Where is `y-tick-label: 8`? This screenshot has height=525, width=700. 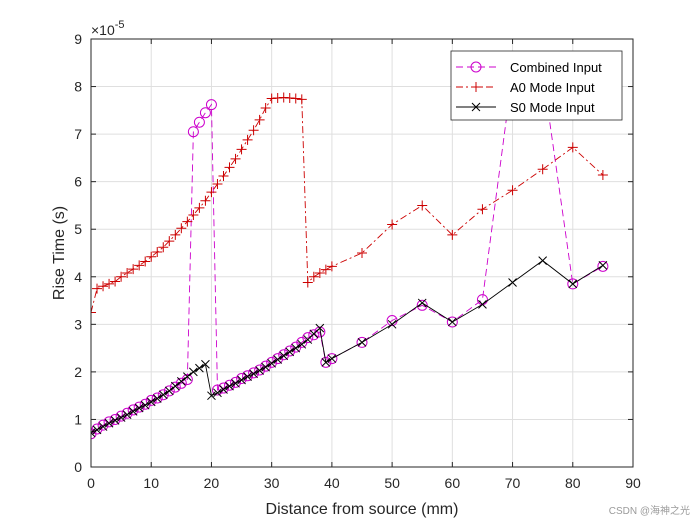
y-tick-label: 8 is located at coordinates (78, 87).